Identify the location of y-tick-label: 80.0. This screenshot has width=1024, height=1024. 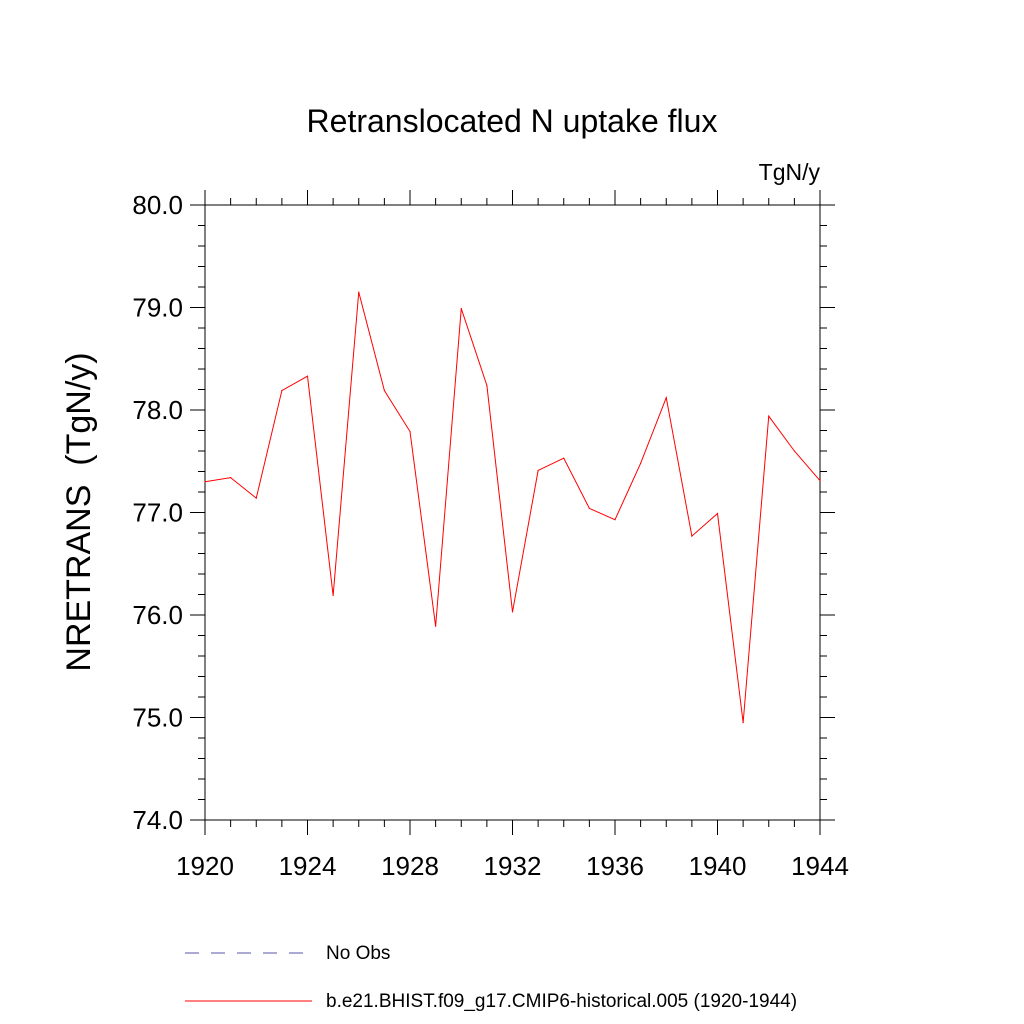
(157, 205).